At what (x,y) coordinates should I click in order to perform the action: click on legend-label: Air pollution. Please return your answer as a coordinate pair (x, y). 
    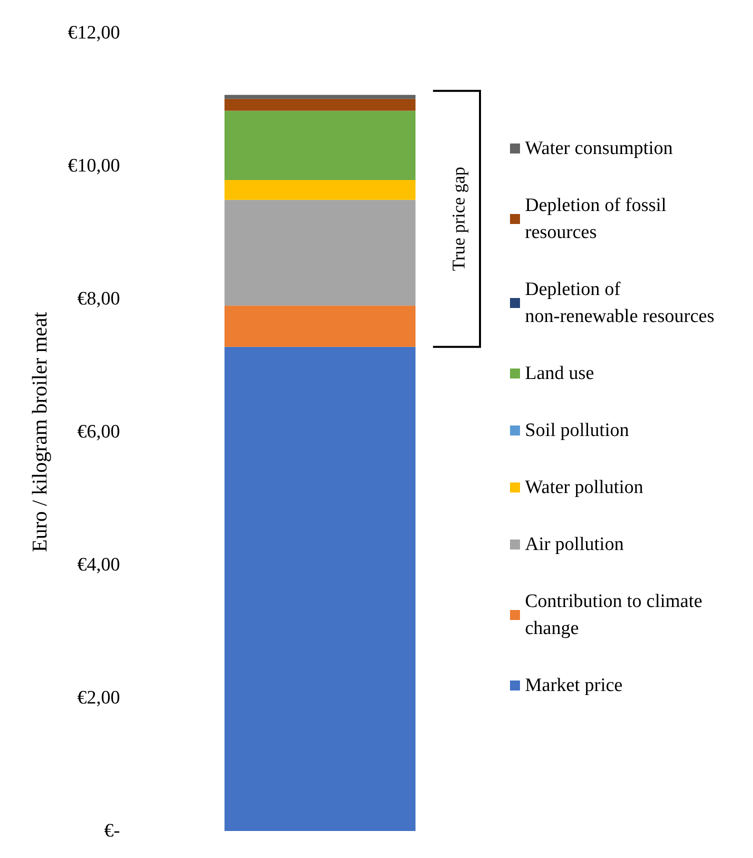
    Looking at the image, I should click on (574, 544).